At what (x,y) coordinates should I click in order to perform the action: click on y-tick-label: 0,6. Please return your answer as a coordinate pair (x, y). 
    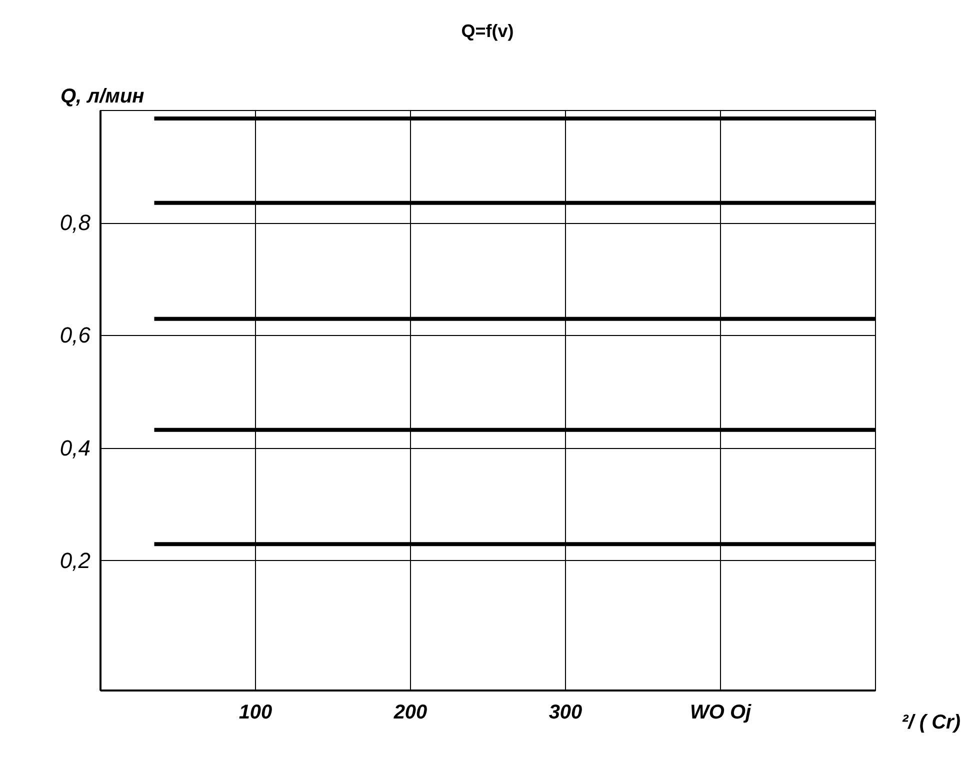
    Looking at the image, I should click on (76, 335).